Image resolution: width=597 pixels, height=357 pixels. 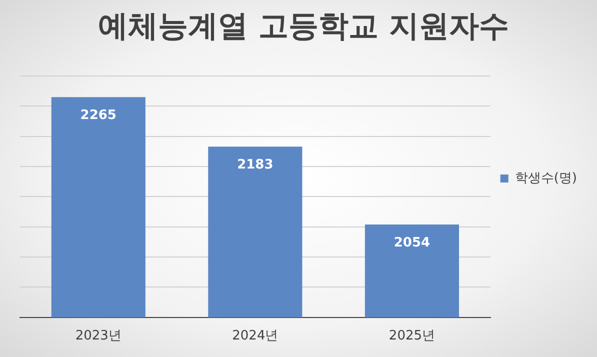 What do you see at coordinates (98, 115) in the screenshot?
I see `data-label: 2265` at bounding box center [98, 115].